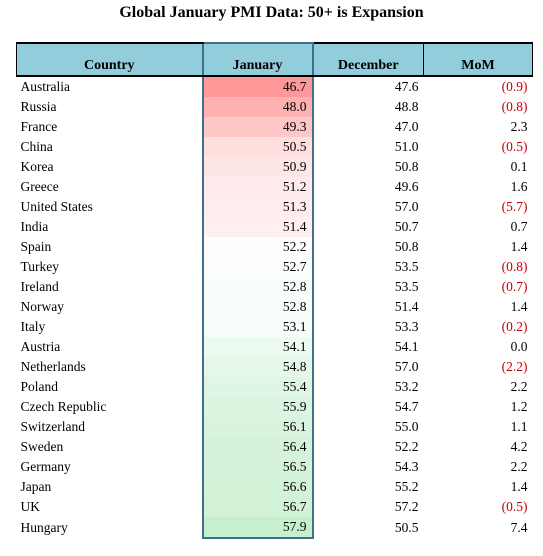 The height and width of the screenshot is (556, 543). I want to click on table-row: France 49.3 47.0 2.3, so click(275, 127).